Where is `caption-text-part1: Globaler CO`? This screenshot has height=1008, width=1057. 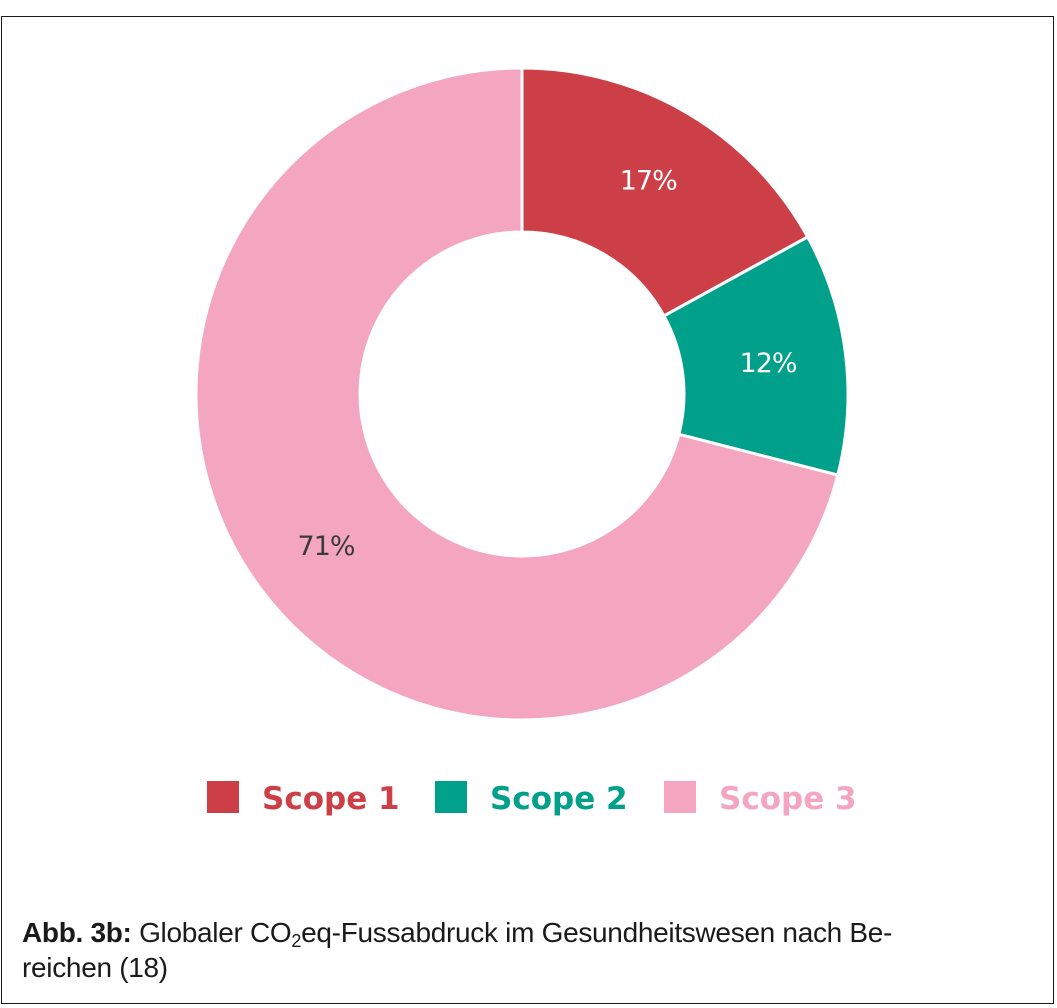 caption-text-part1: Globaler CO is located at coordinates (215, 932).